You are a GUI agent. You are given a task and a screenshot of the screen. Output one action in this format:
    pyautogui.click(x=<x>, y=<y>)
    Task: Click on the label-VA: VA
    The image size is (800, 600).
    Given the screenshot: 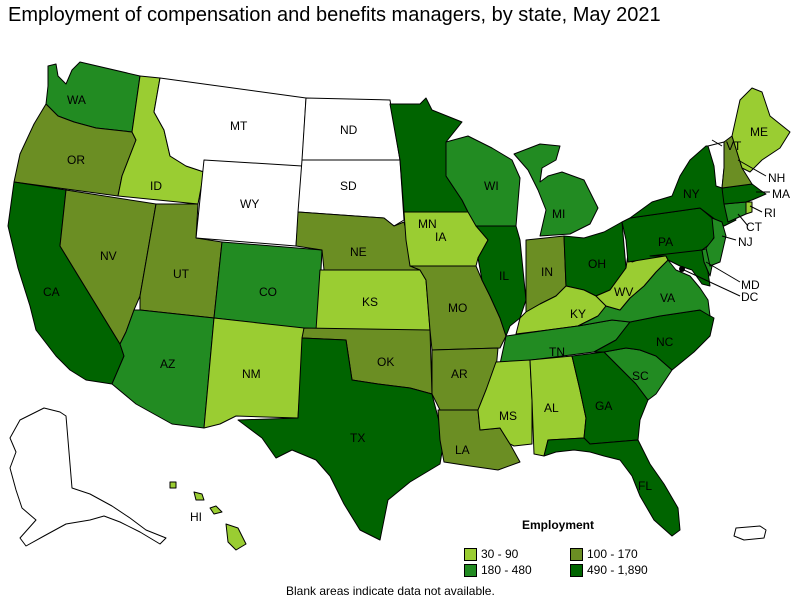 What is the action you would take?
    pyautogui.click(x=667, y=298)
    